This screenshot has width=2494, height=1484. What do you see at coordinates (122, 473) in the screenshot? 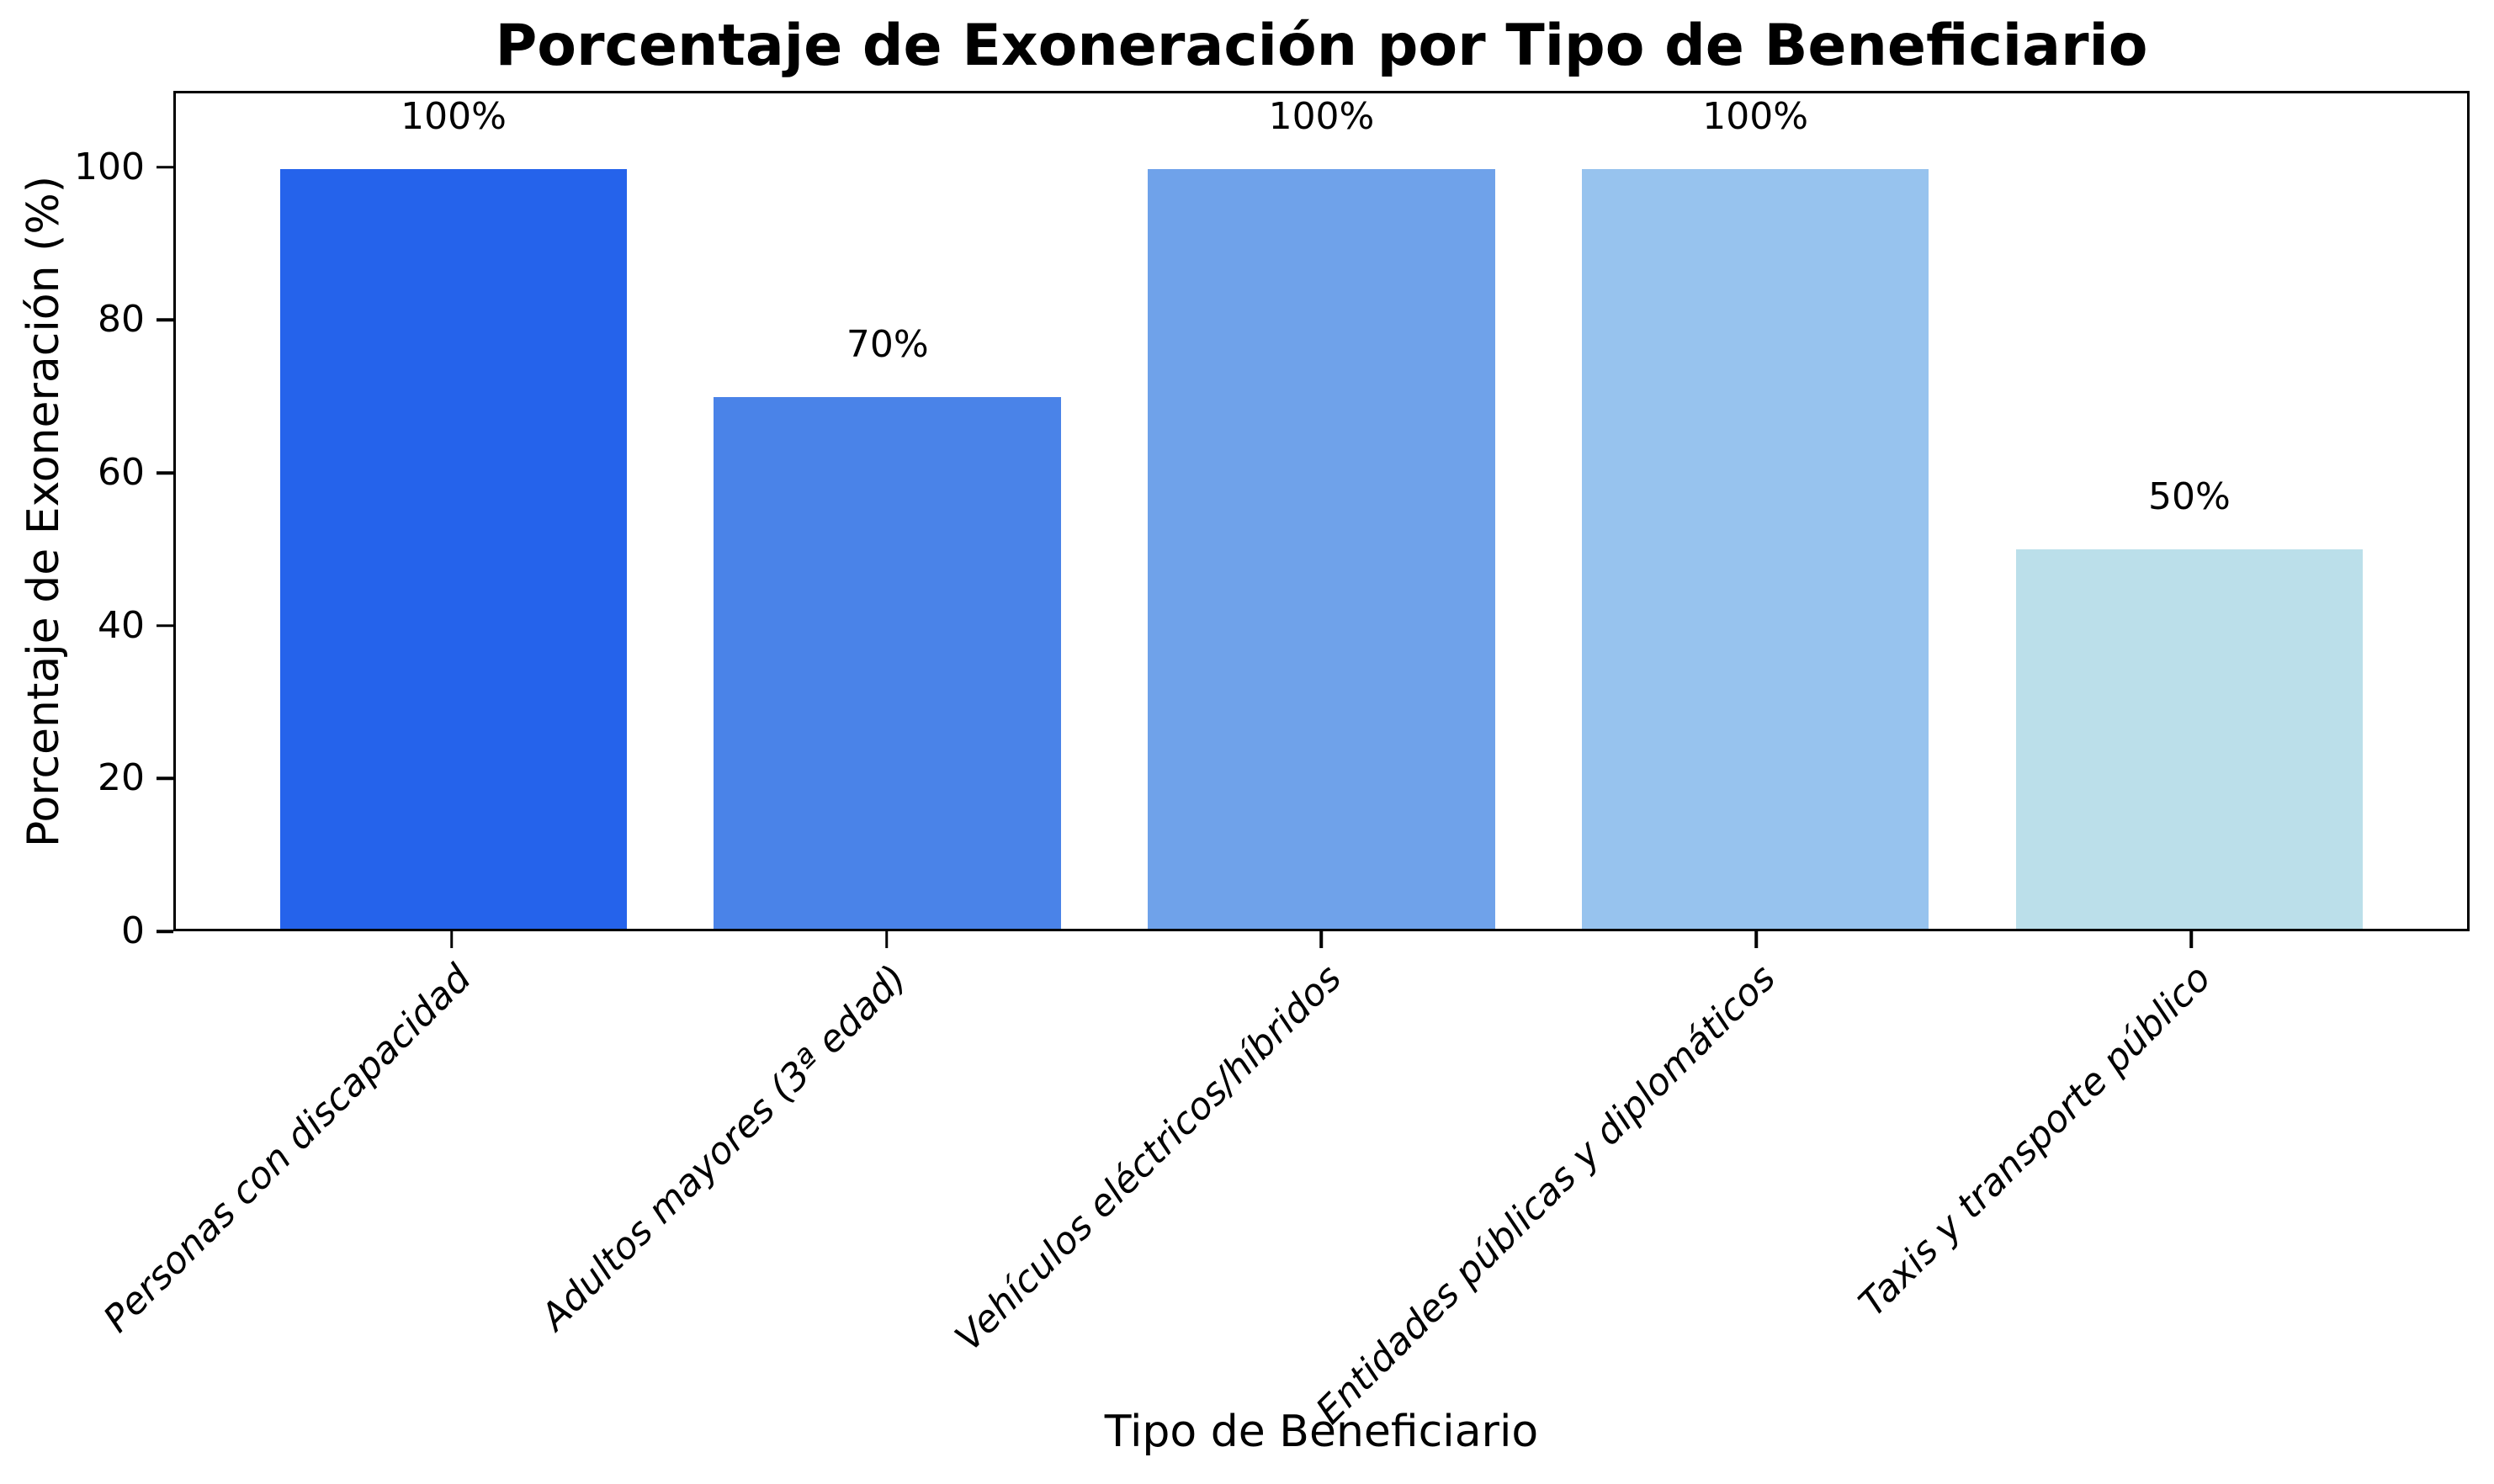
I see `y-tick-label: 60` at bounding box center [122, 473].